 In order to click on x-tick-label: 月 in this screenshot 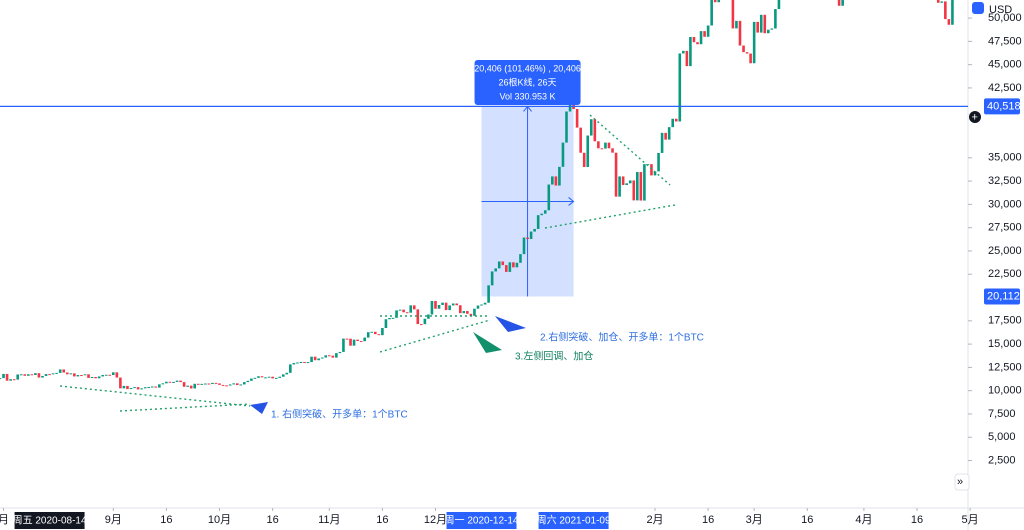, I will do `click(4, 520)`.